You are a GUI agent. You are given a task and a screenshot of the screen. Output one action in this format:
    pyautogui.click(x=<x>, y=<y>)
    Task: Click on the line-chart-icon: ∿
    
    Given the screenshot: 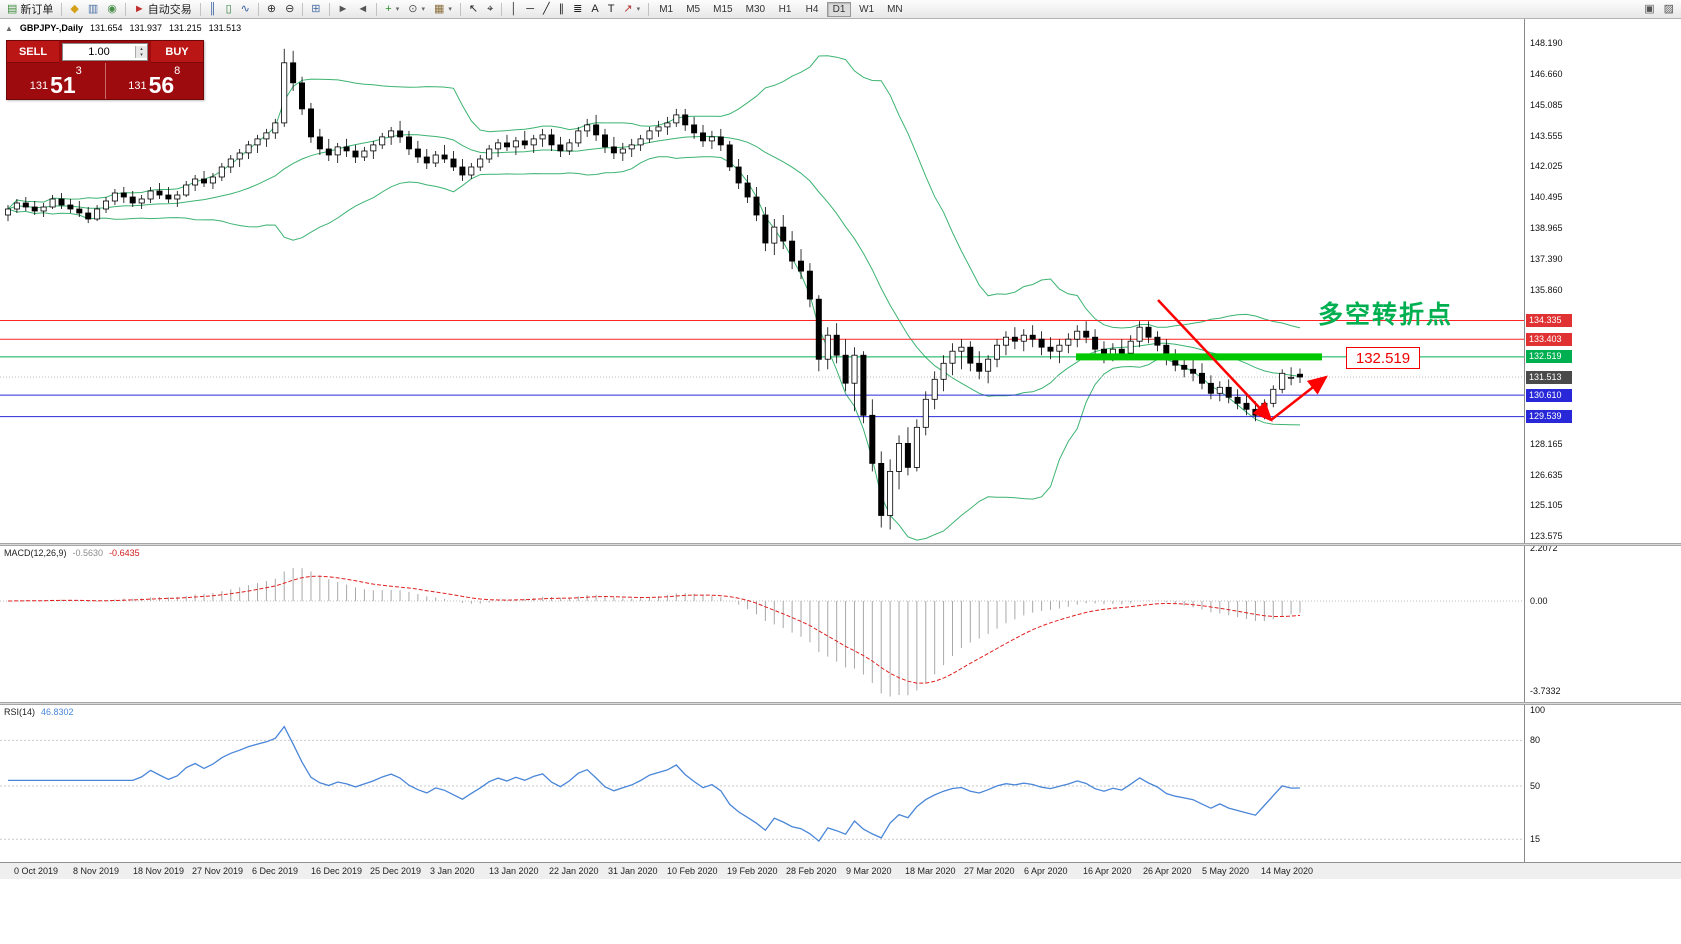 What is the action you would take?
    pyautogui.click(x=245, y=9)
    